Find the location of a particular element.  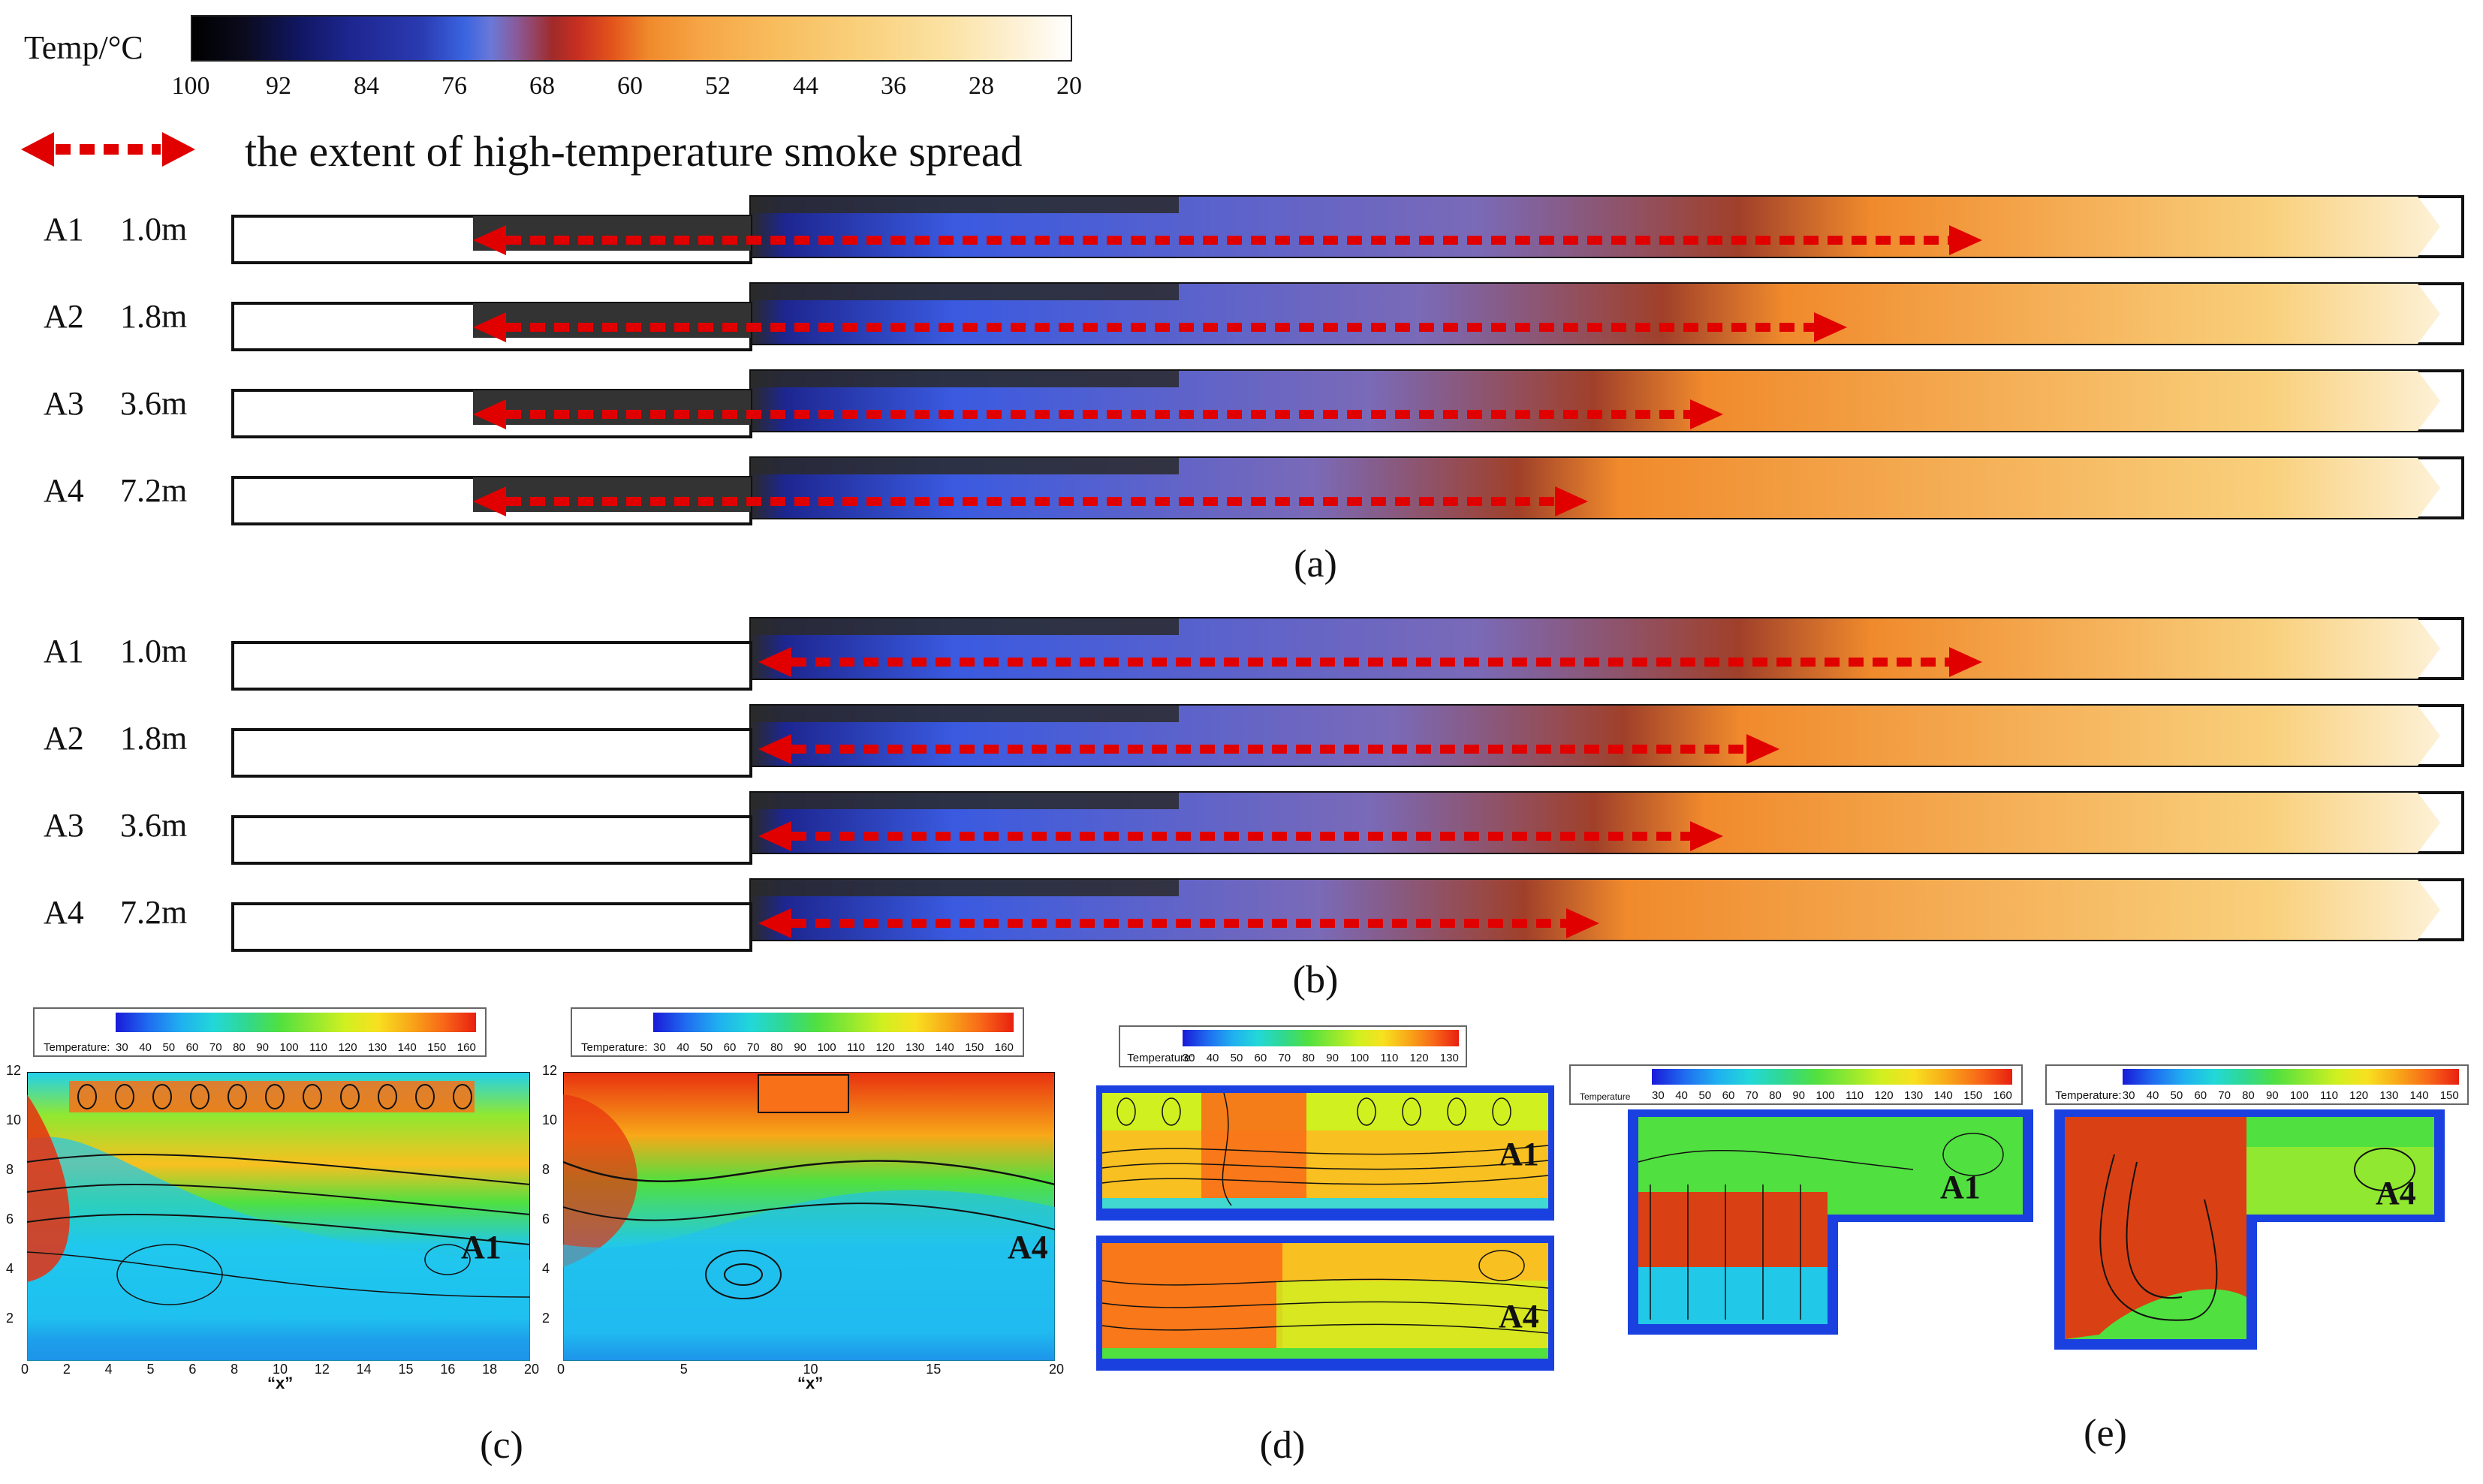

row-height-label: 3.6m is located at coordinates (154, 825).